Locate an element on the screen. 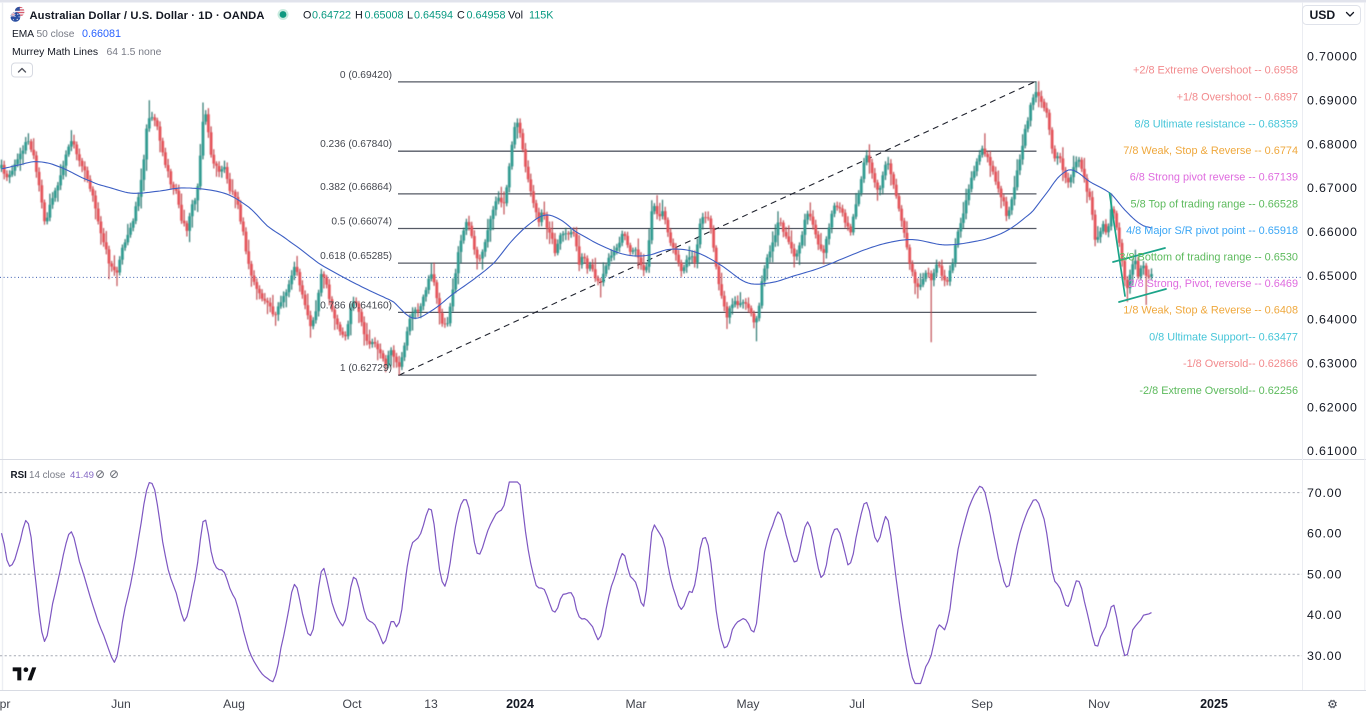 This screenshot has height=718, width=1366. svg-text: 40.00 is located at coordinates (1324, 615).